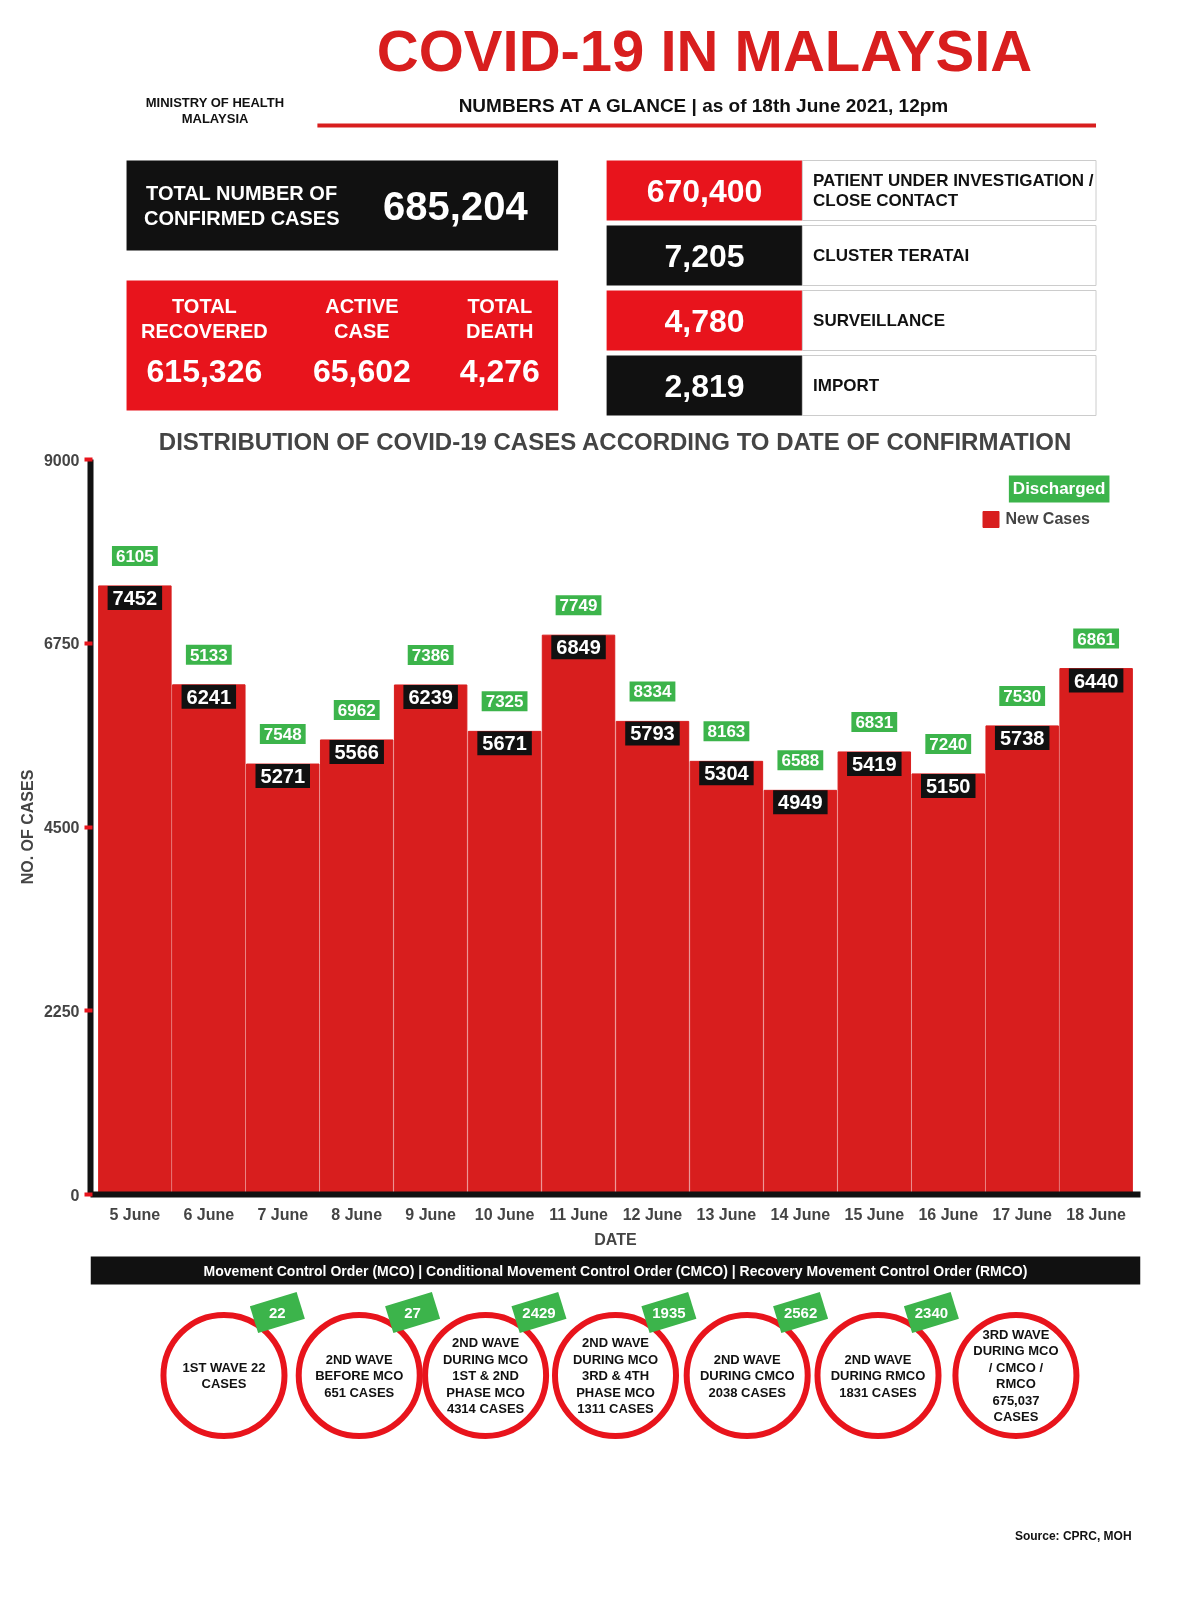  What do you see at coordinates (208, 655) in the screenshot?
I see `annotation: 5133` at bounding box center [208, 655].